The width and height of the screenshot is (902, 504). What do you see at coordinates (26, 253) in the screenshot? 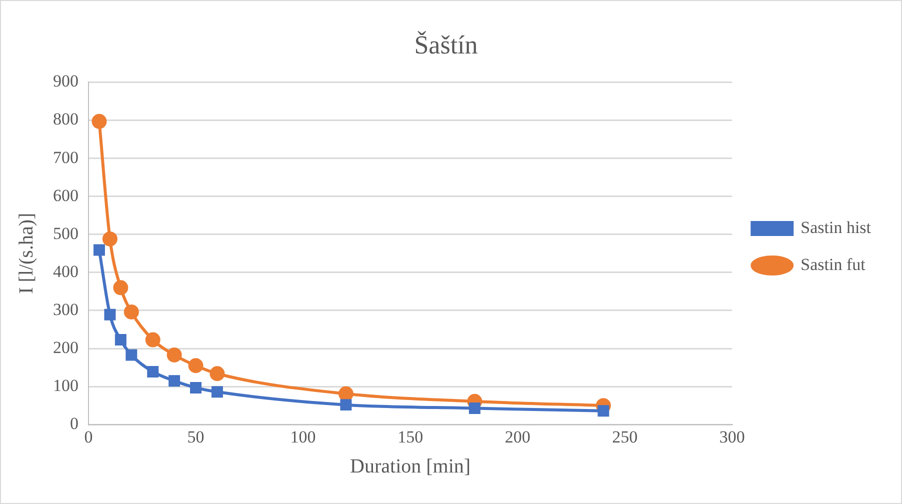
I see `y-axis-title: I [l/(s.ha)]` at bounding box center [26, 253].